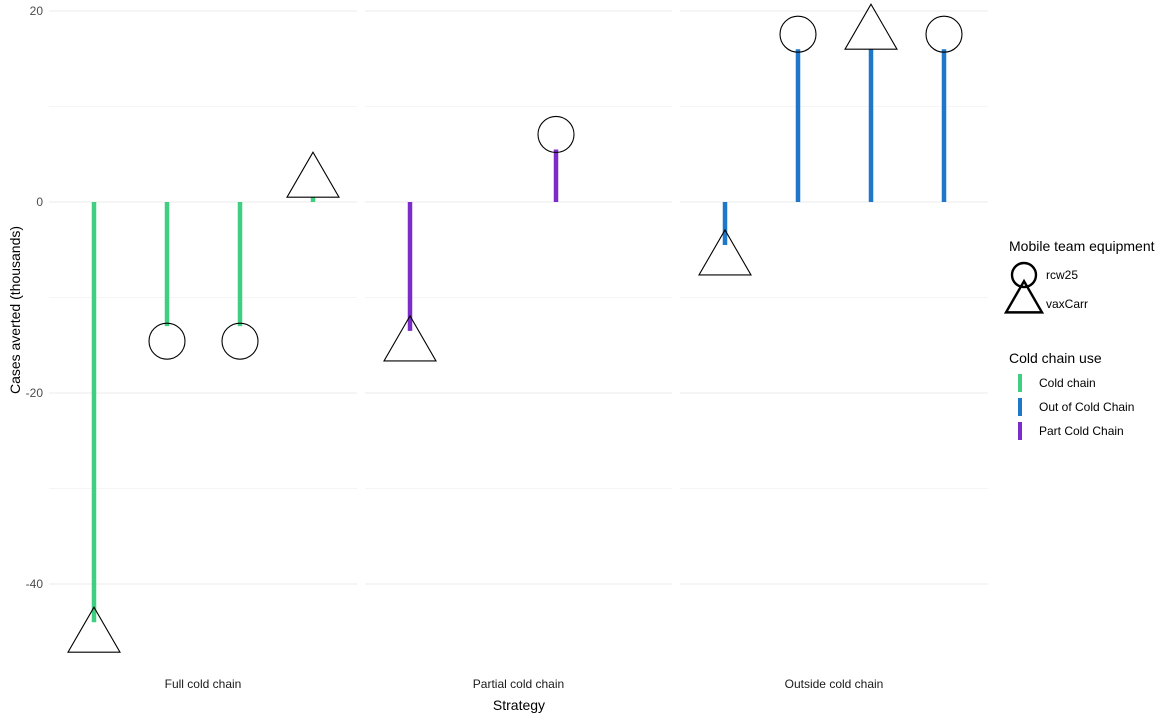  What do you see at coordinates (518, 684) in the screenshot?
I see `facet-label: Partial cold chain` at bounding box center [518, 684].